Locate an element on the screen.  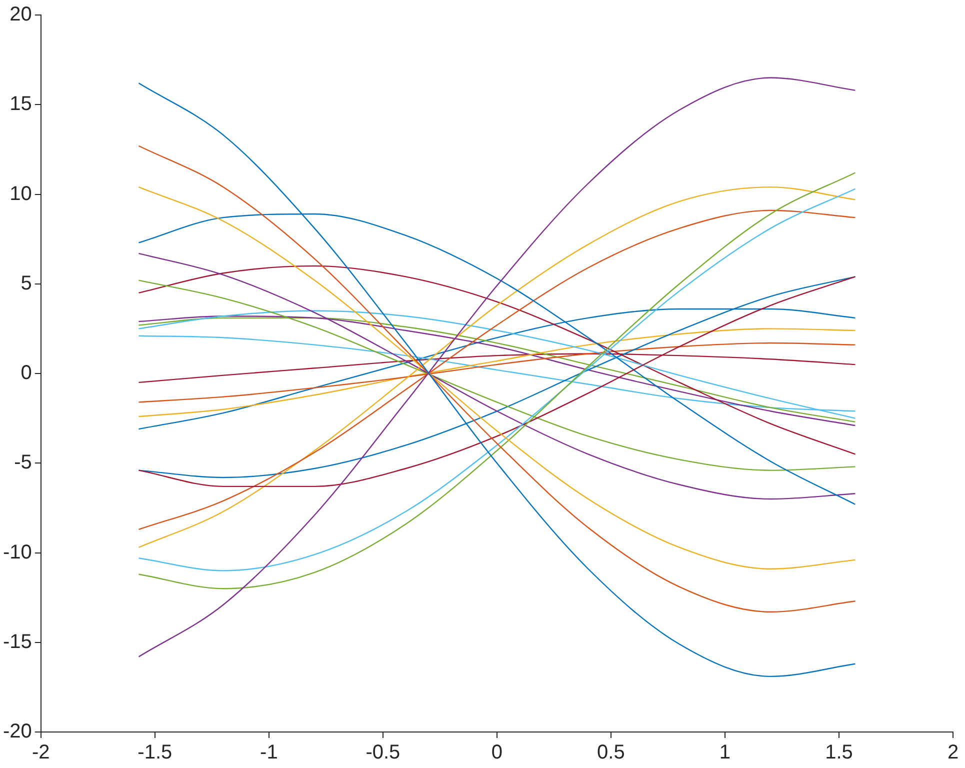
y-tick-label: -20 is located at coordinates (17, 731).